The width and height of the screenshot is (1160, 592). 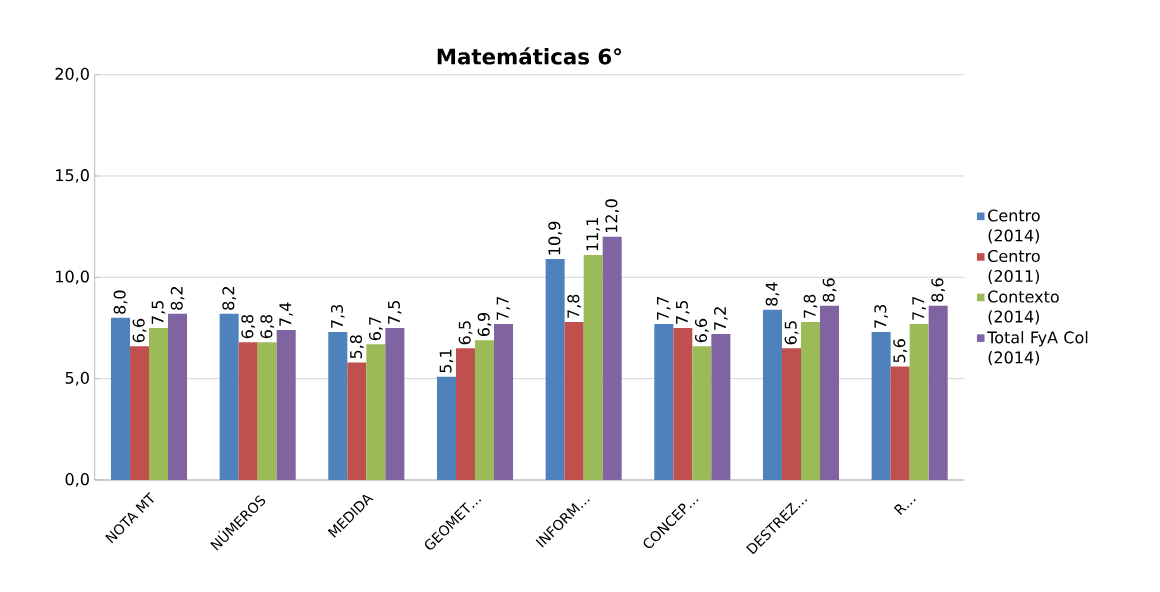 I want to click on data-label: 5,6, so click(x=900, y=351).